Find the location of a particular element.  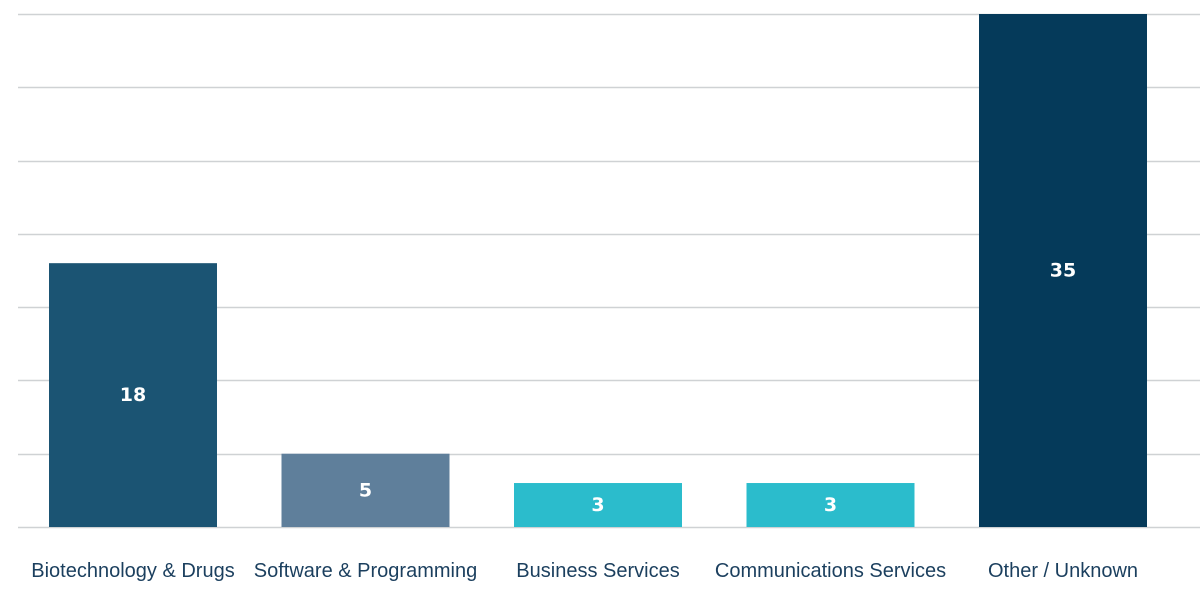

category-label: Other / Unknown is located at coordinates (1063, 571).